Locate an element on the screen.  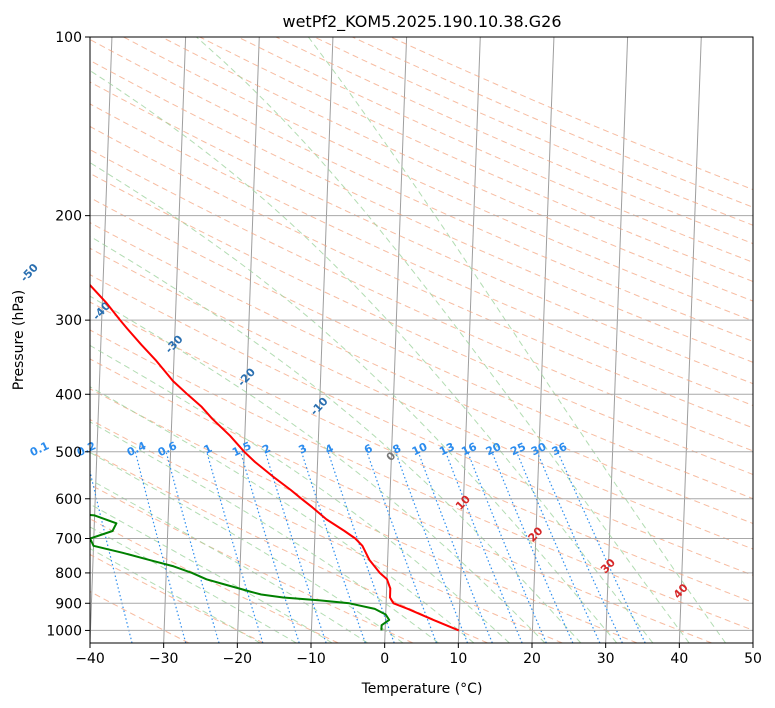
y-tick-label: 200 is located at coordinates (68, 217).